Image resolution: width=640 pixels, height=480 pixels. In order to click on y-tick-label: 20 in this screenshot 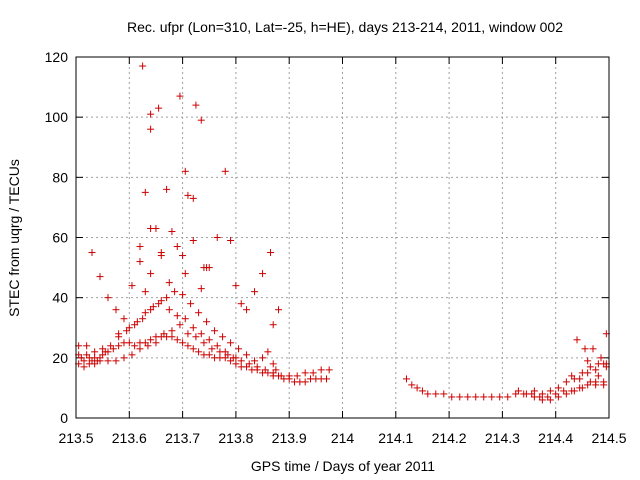, I will do `click(60, 358)`.